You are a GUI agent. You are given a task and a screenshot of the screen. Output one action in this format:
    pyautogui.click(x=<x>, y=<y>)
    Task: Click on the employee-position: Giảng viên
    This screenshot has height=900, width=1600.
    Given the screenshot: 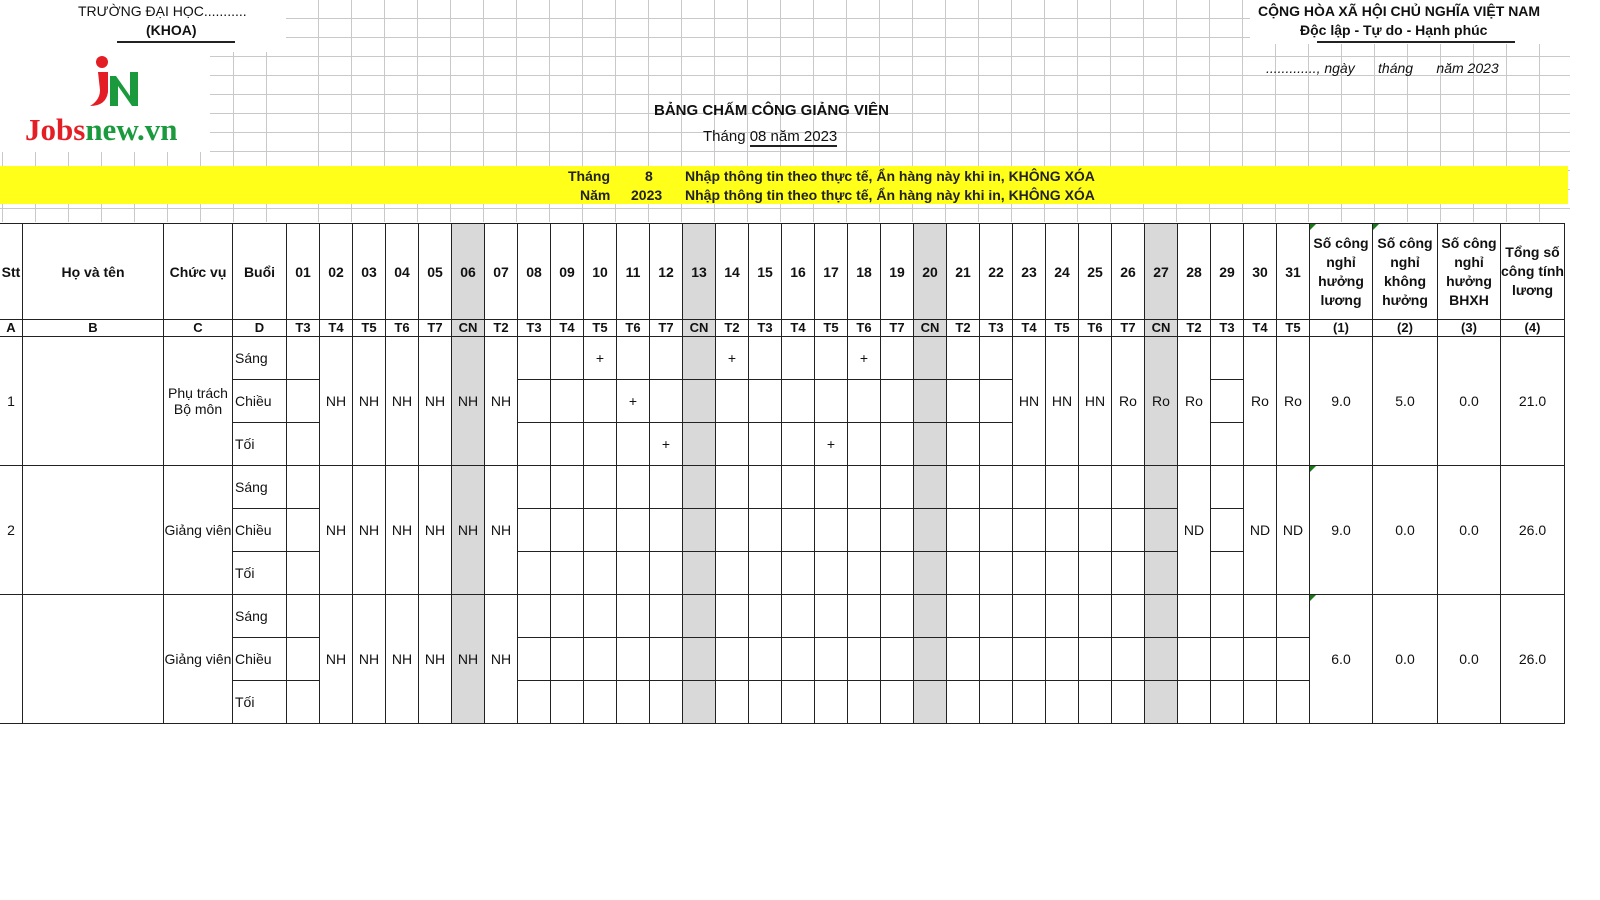 What is the action you would take?
    pyautogui.click(x=198, y=530)
    